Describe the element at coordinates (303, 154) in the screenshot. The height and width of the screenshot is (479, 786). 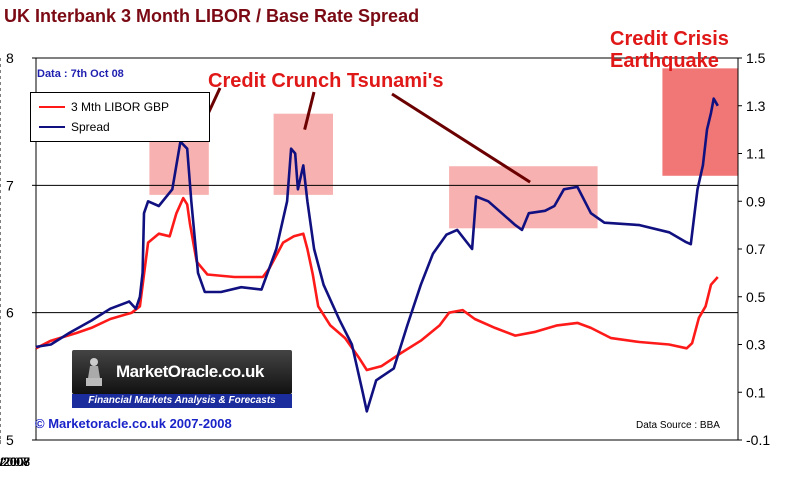
I see `highlight-box-nov-2007` at that location.